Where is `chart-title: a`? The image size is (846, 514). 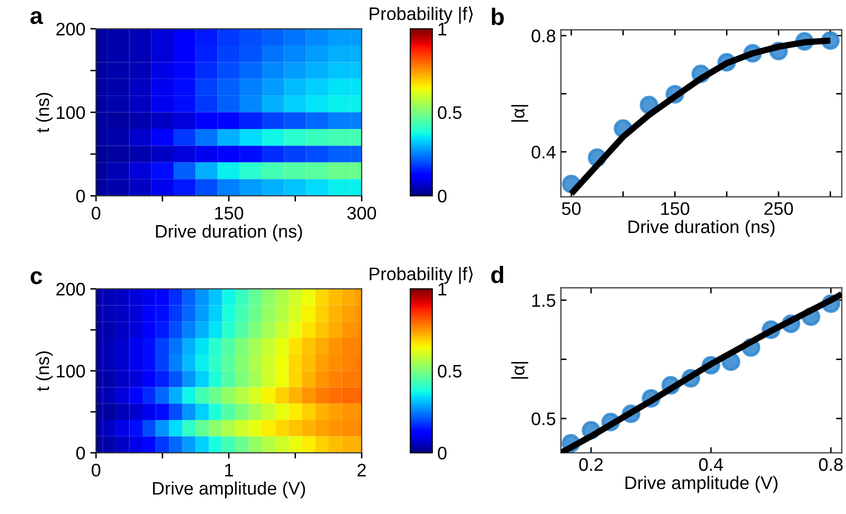 chart-title: a is located at coordinates (37, 17).